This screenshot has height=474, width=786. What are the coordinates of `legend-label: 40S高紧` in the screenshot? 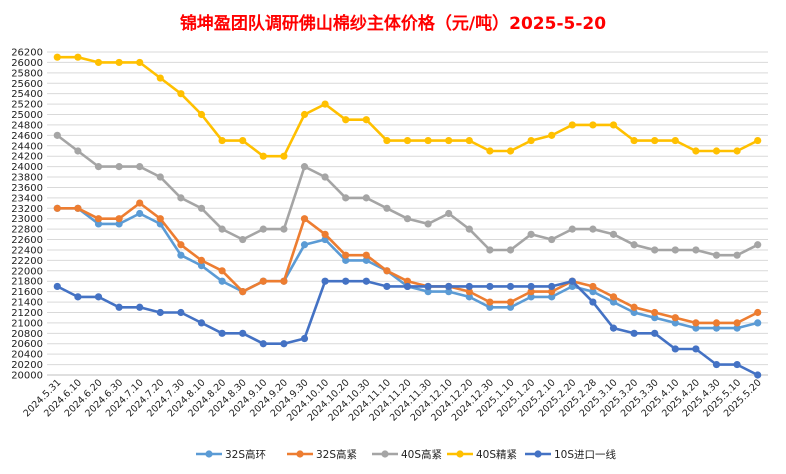 It's located at (421, 454).